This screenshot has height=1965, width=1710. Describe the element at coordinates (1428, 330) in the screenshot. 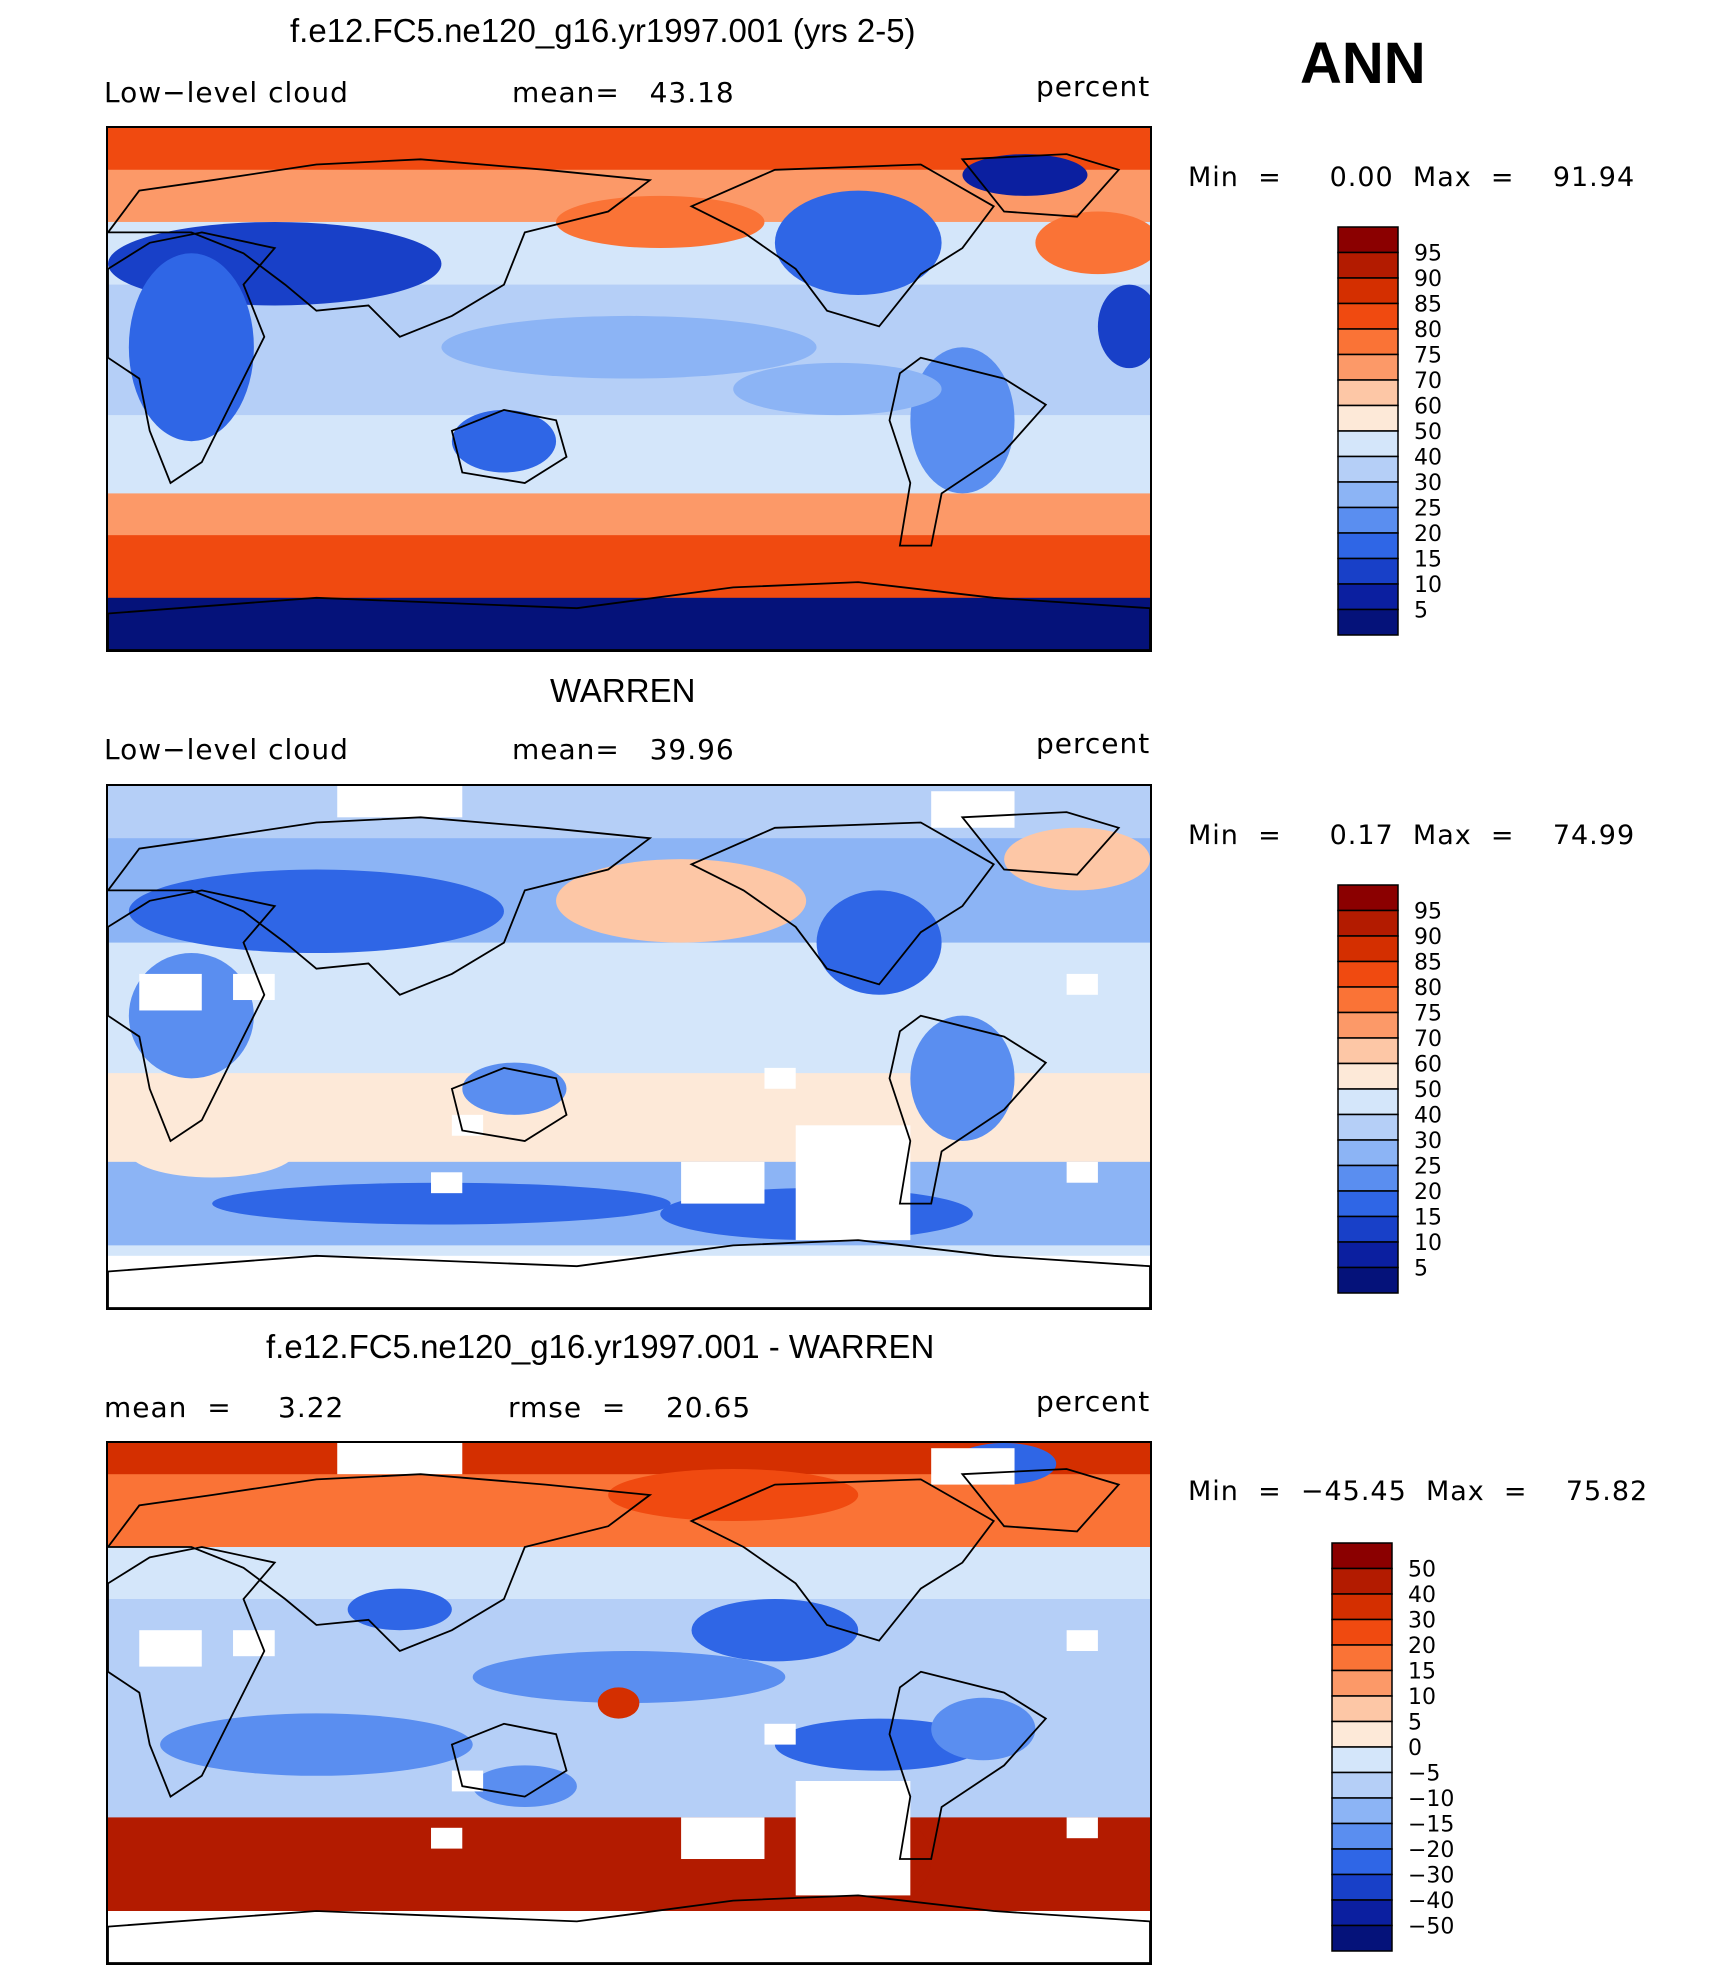

I see `colorbar-tick-label: 80` at that location.